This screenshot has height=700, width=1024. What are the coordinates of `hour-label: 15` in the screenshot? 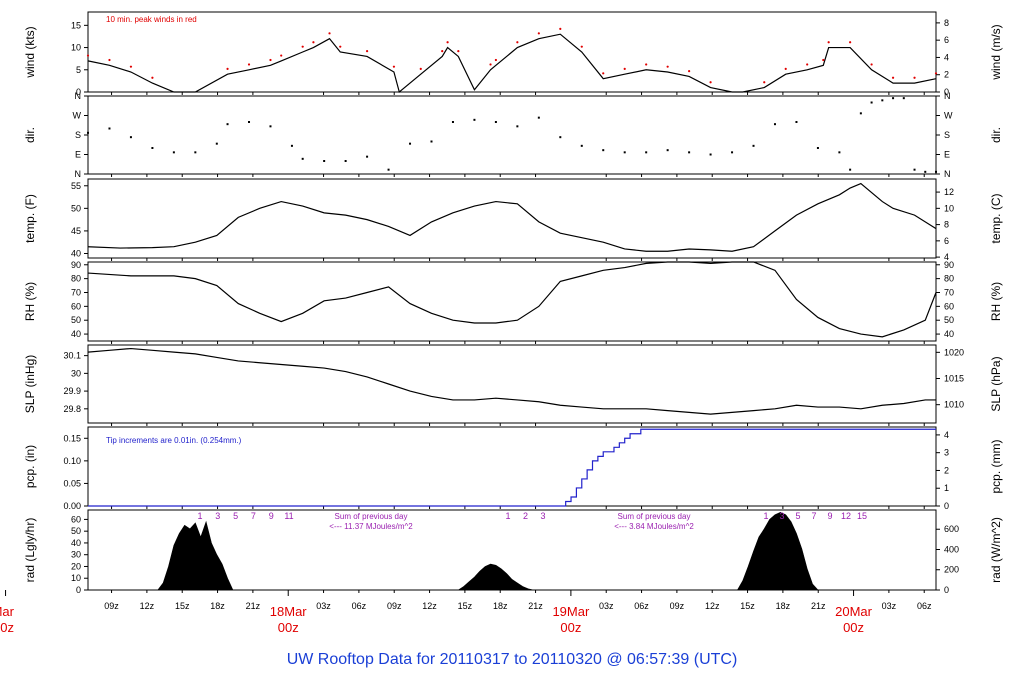 It's located at (862, 516).